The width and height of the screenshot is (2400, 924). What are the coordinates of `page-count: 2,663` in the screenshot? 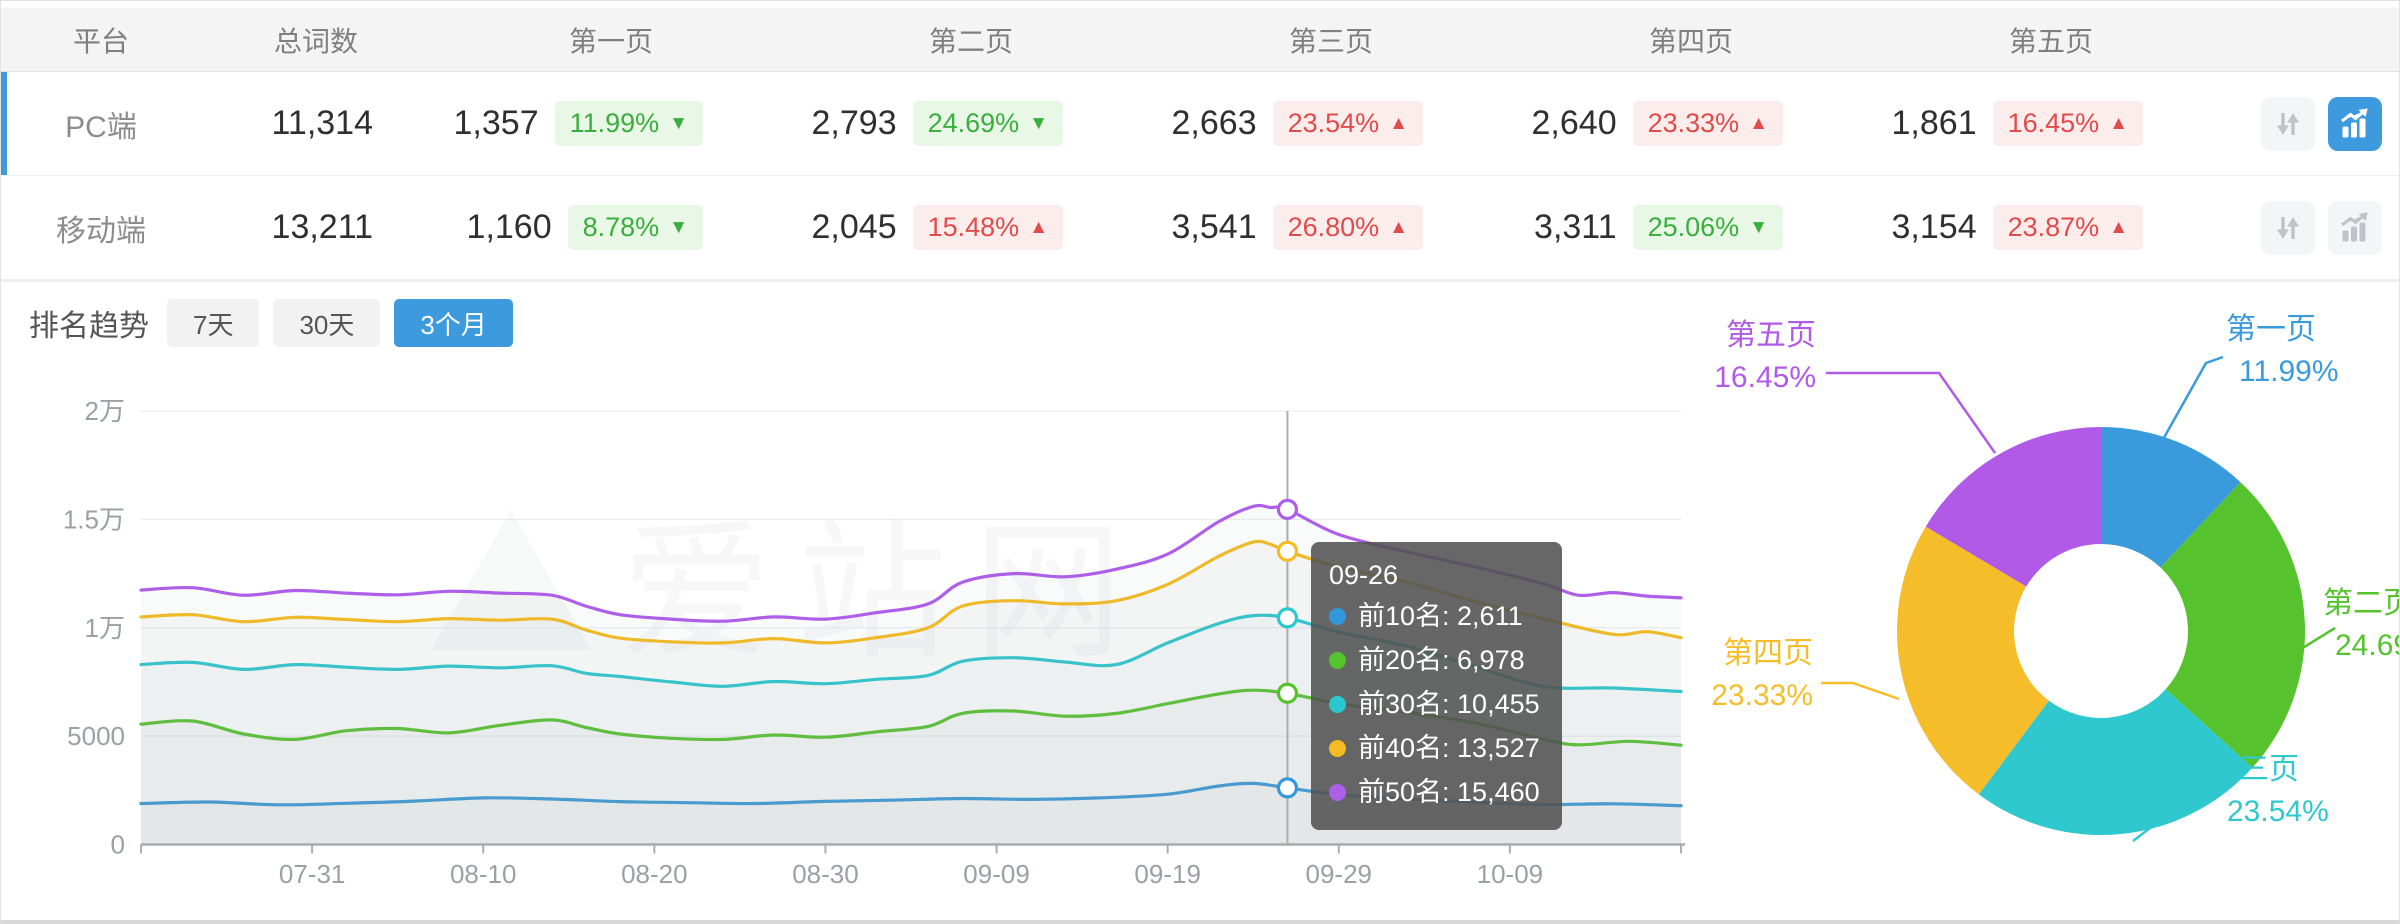 It's located at (1214, 123).